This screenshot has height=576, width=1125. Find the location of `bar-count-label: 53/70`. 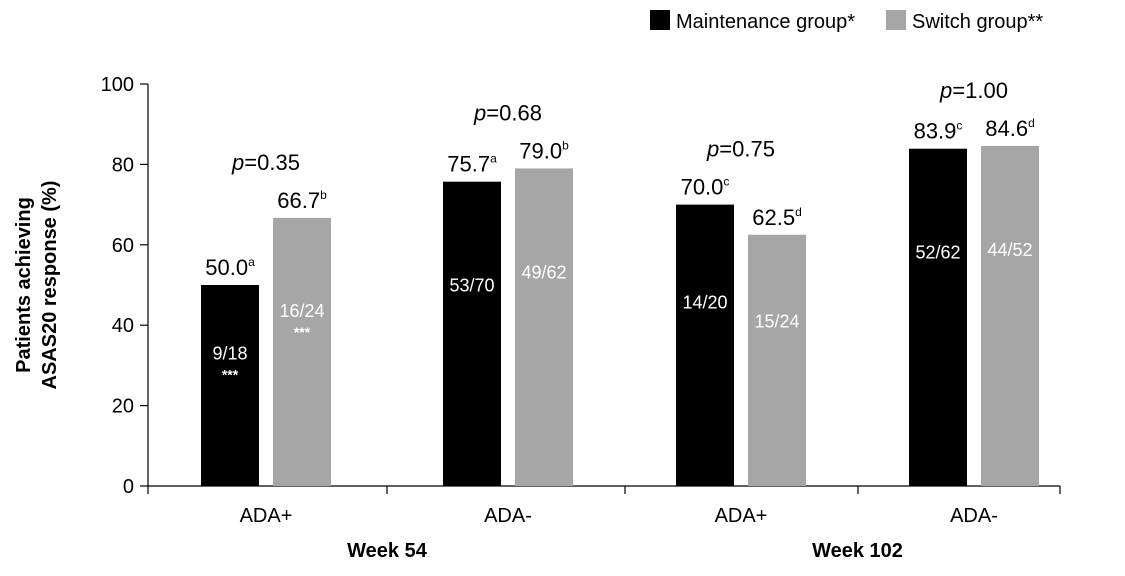

bar-count-label: 53/70 is located at coordinates (471, 286).